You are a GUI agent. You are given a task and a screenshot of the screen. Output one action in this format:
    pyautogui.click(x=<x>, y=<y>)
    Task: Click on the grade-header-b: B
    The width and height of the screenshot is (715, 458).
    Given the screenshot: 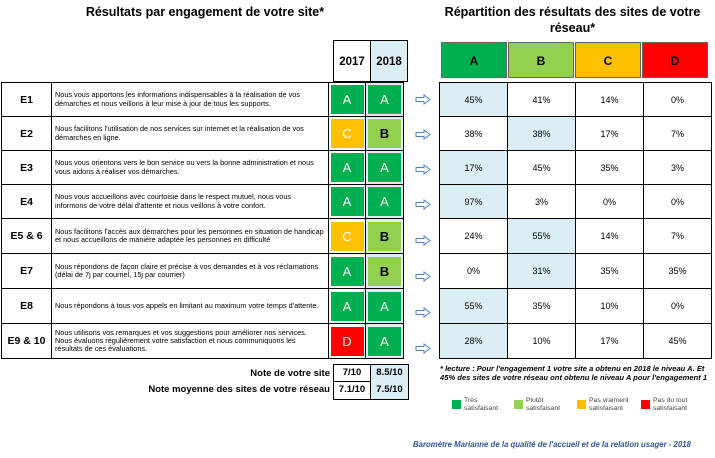 What is the action you would take?
    pyautogui.click(x=541, y=60)
    